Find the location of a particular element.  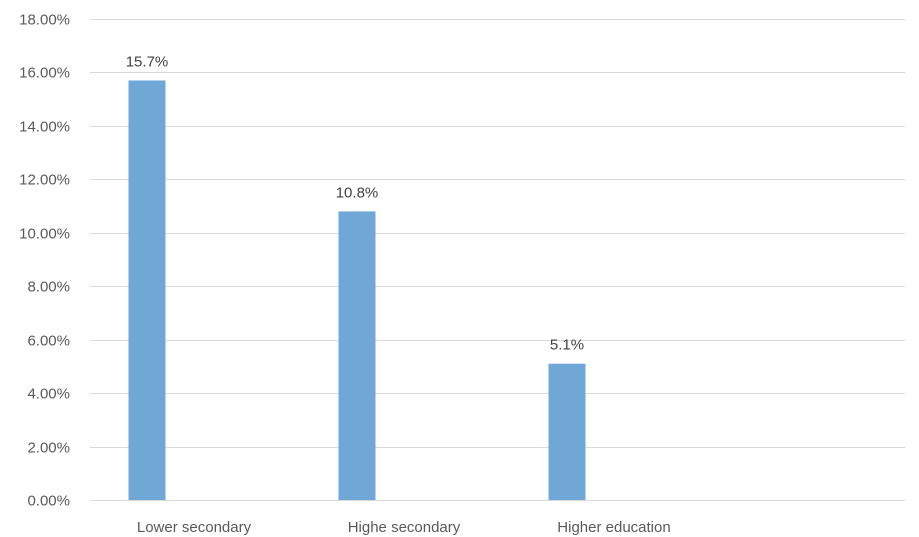

data-label: 10.8% is located at coordinates (357, 192).